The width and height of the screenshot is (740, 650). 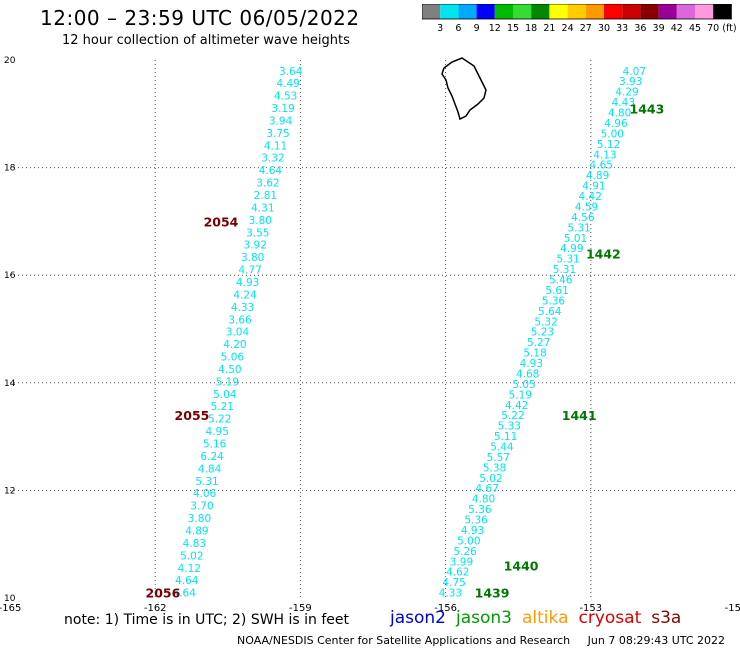 What do you see at coordinates (713, 28) in the screenshot?
I see `colorbar-label: 70` at bounding box center [713, 28].